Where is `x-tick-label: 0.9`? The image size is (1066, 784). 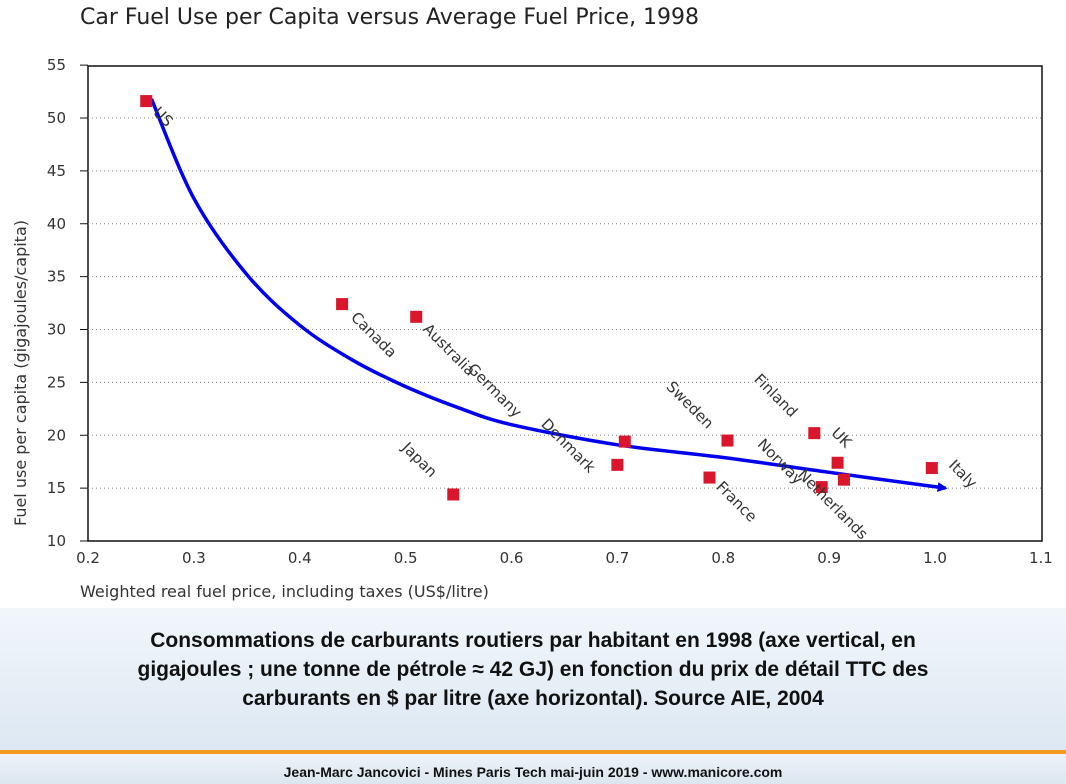
x-tick-label: 0.9 is located at coordinates (829, 558).